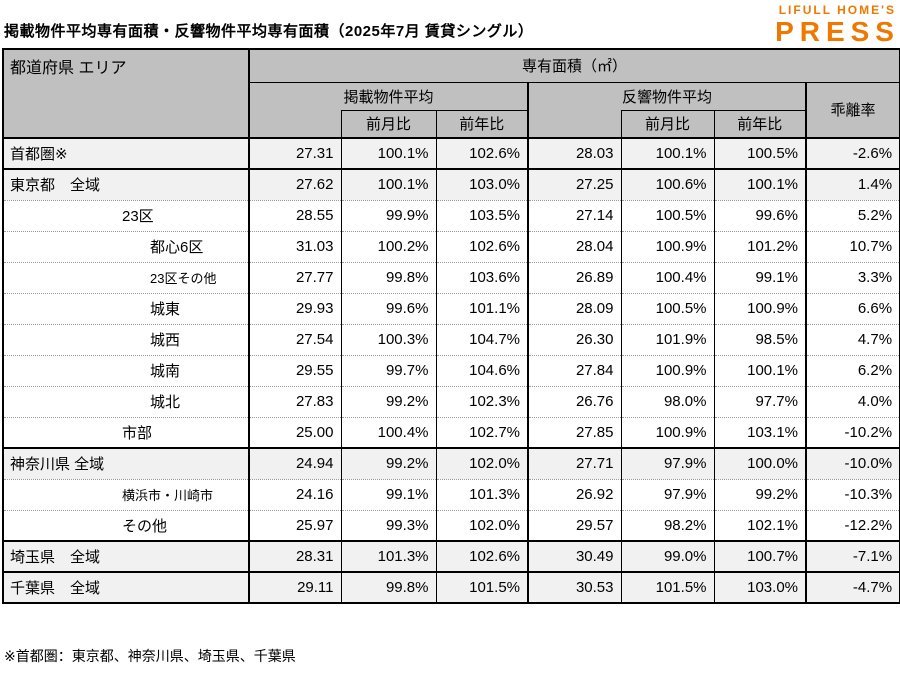 Image resolution: width=900 pixels, height=675 pixels. Describe the element at coordinates (295, 184) in the screenshot. I see `listed-avg-cell: 27.62` at that location.